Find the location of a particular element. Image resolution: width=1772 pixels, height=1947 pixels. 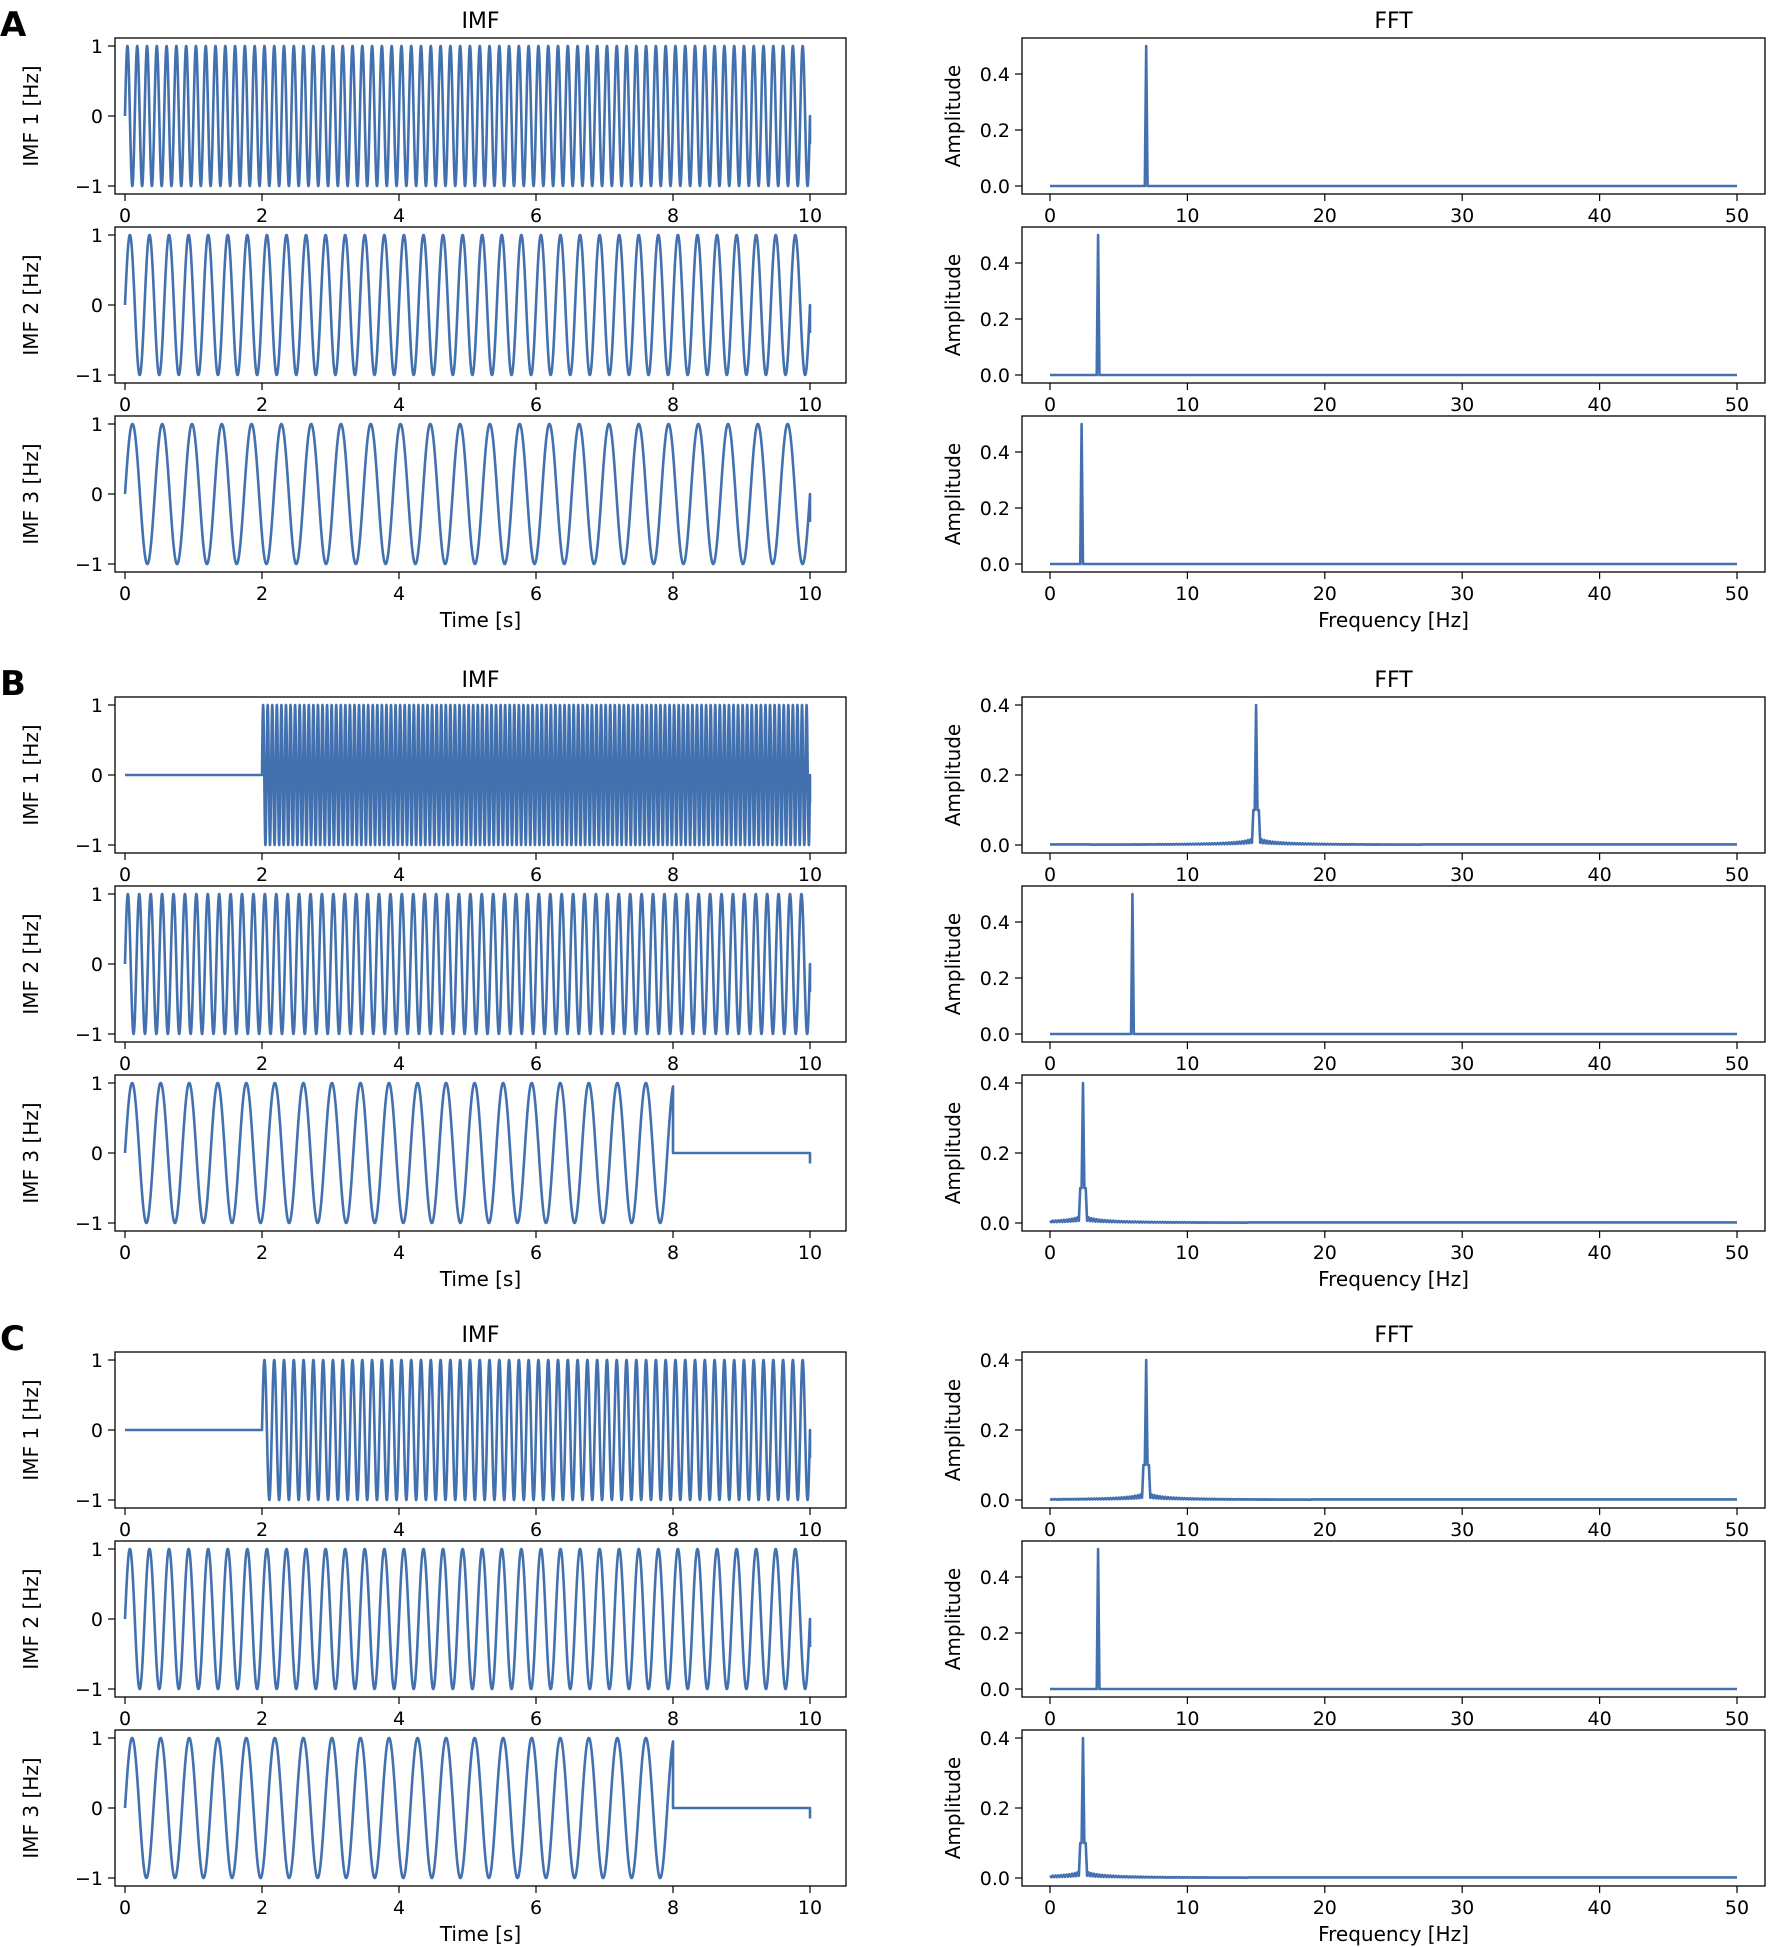

y-axis-label: IMF 1 [Hz] is located at coordinates (31, 1429).